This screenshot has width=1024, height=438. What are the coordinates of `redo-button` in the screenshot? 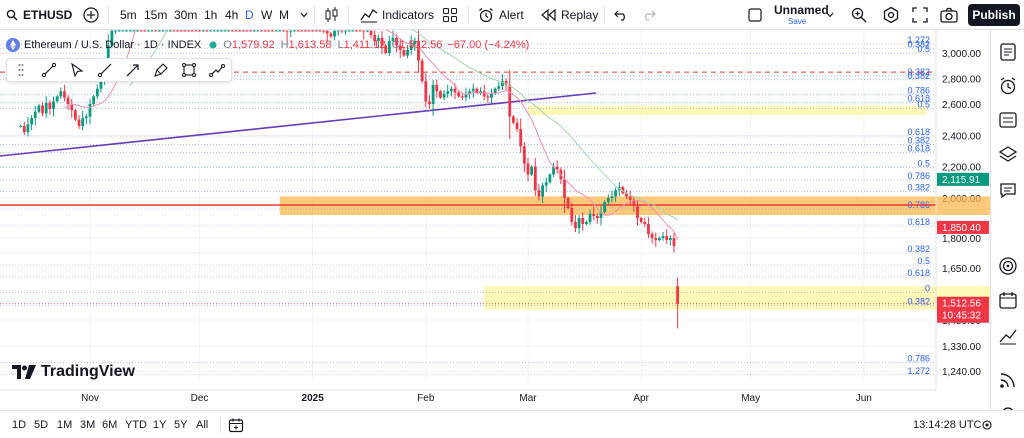 It's located at (649, 15).